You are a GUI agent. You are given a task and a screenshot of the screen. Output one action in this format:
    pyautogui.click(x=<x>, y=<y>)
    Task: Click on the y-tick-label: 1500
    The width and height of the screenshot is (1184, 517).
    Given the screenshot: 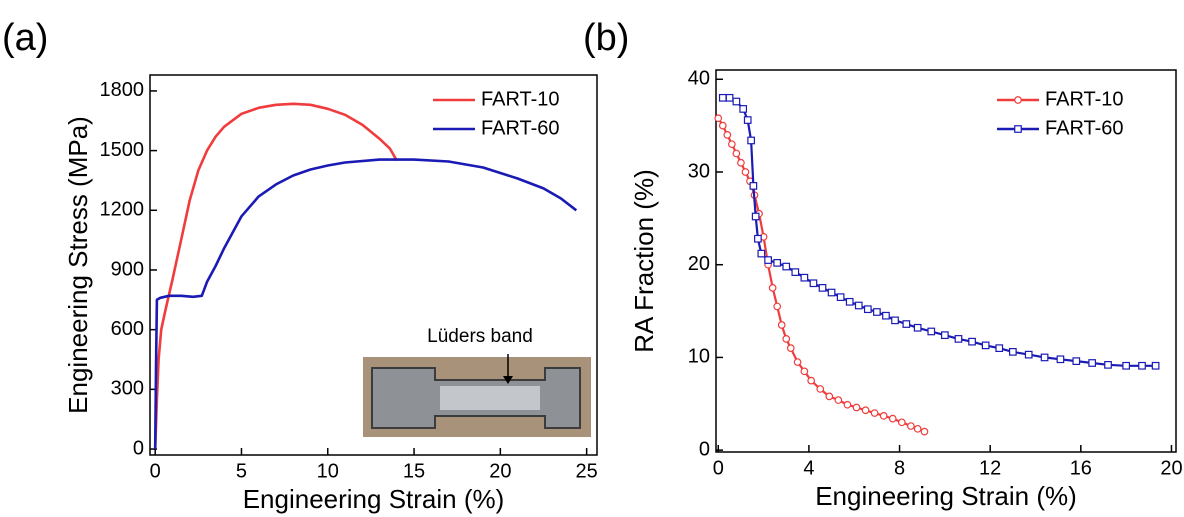 What is the action you would take?
    pyautogui.click(x=122, y=150)
    